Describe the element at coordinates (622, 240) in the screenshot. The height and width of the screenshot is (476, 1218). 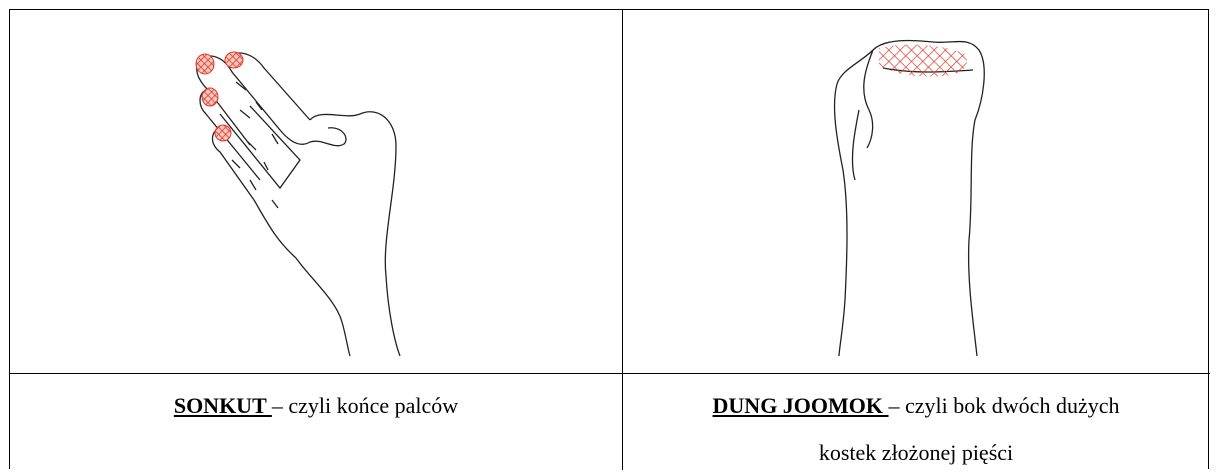
I see `column-divider` at that location.